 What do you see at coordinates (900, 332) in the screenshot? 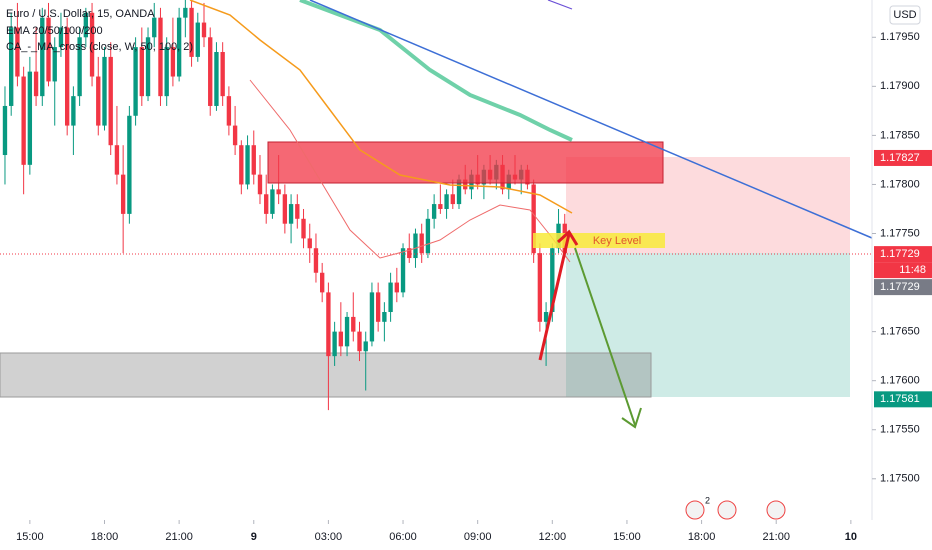
I see `y-tick-label: 1.17650` at bounding box center [900, 332].